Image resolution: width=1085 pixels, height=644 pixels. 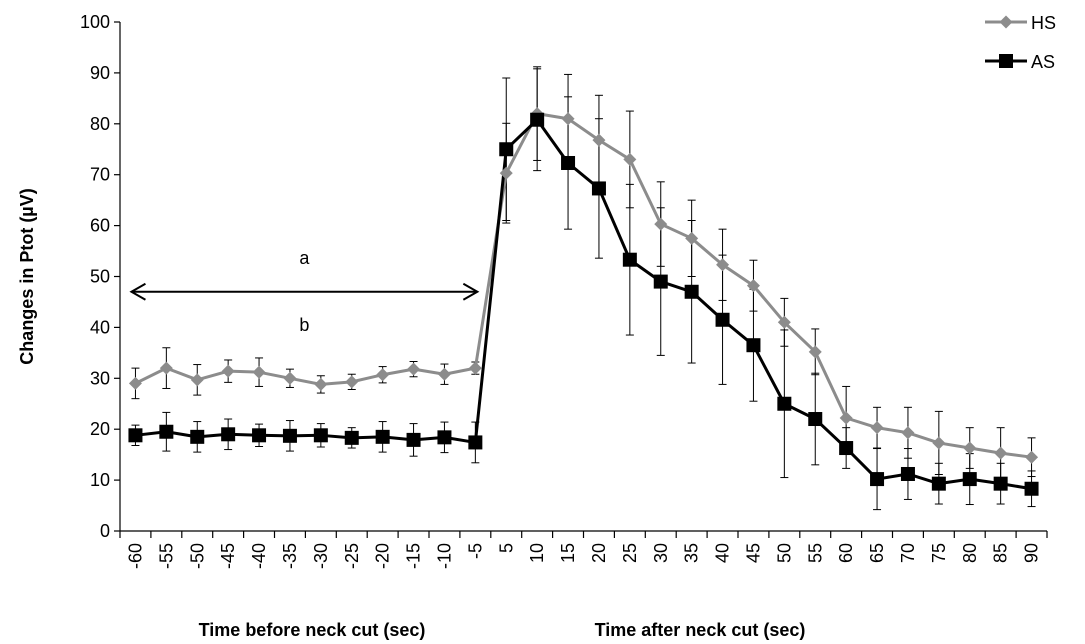 I want to click on x-tick-label: -30, so click(x=321, y=556).